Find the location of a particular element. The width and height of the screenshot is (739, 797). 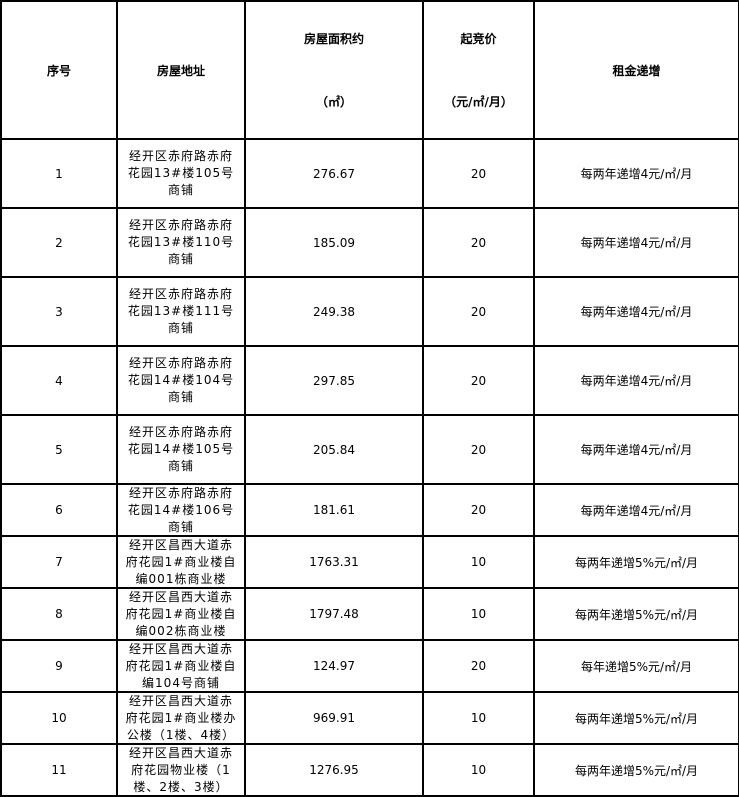

row-index: 3 is located at coordinates (59, 311).